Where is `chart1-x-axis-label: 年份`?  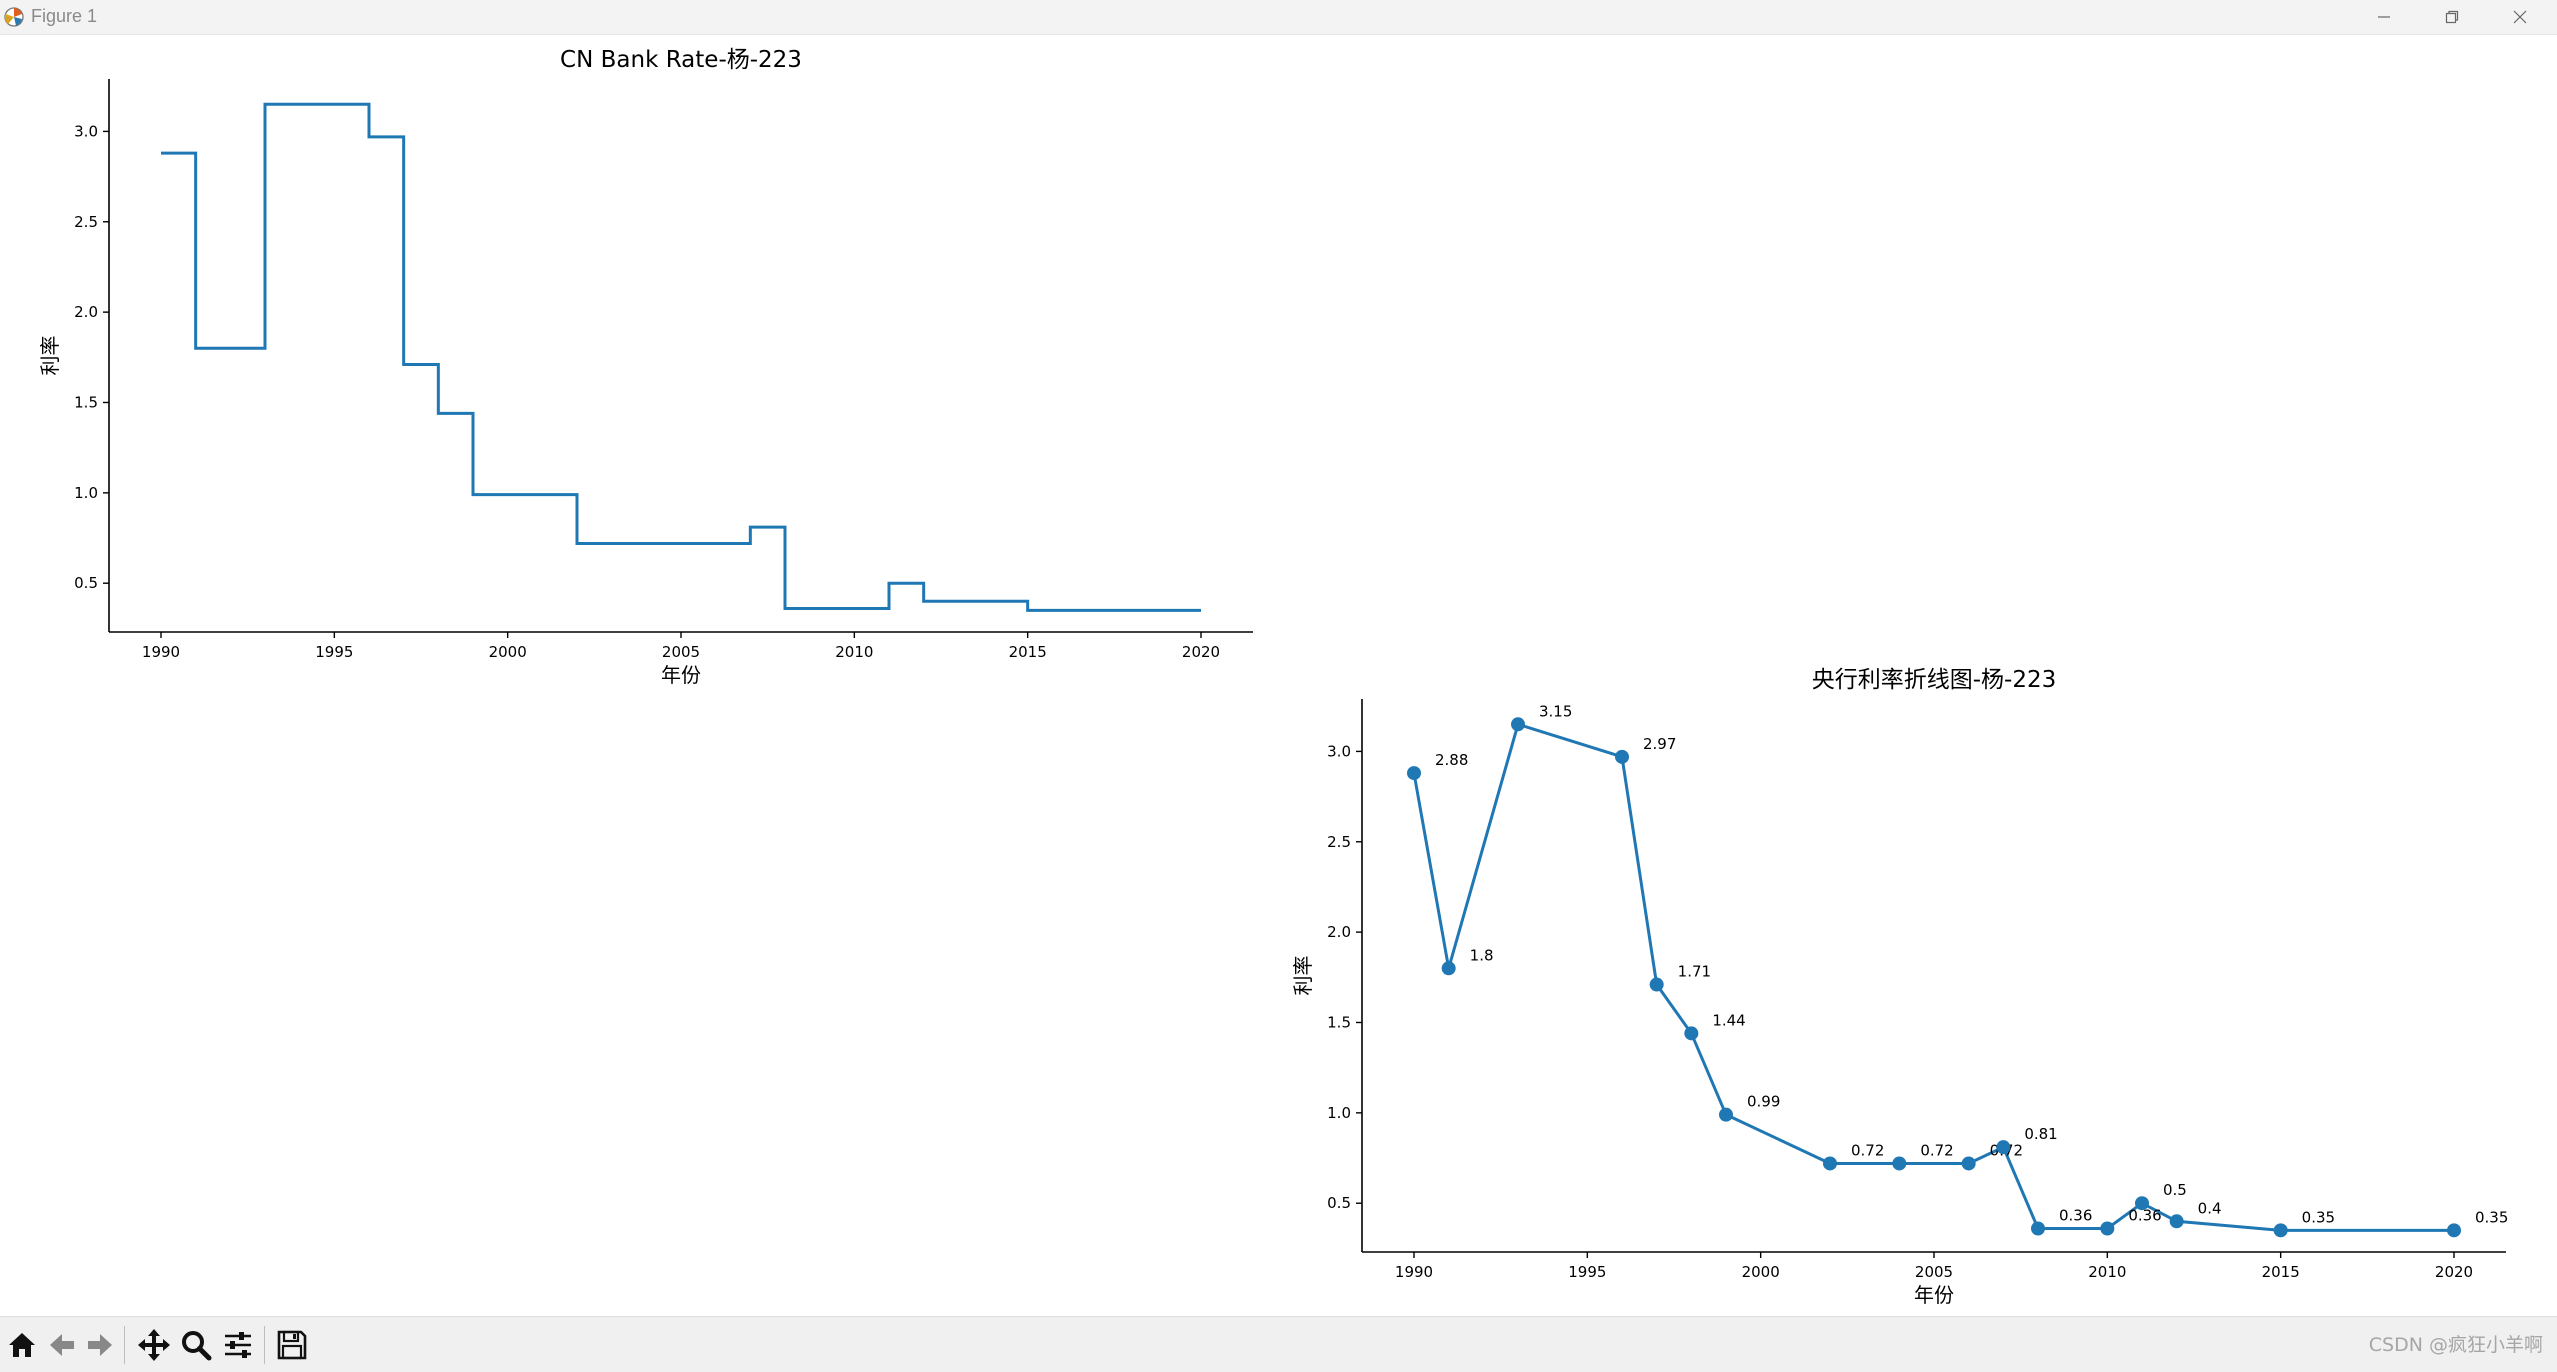 chart1-x-axis-label: 年份 is located at coordinates (681, 675).